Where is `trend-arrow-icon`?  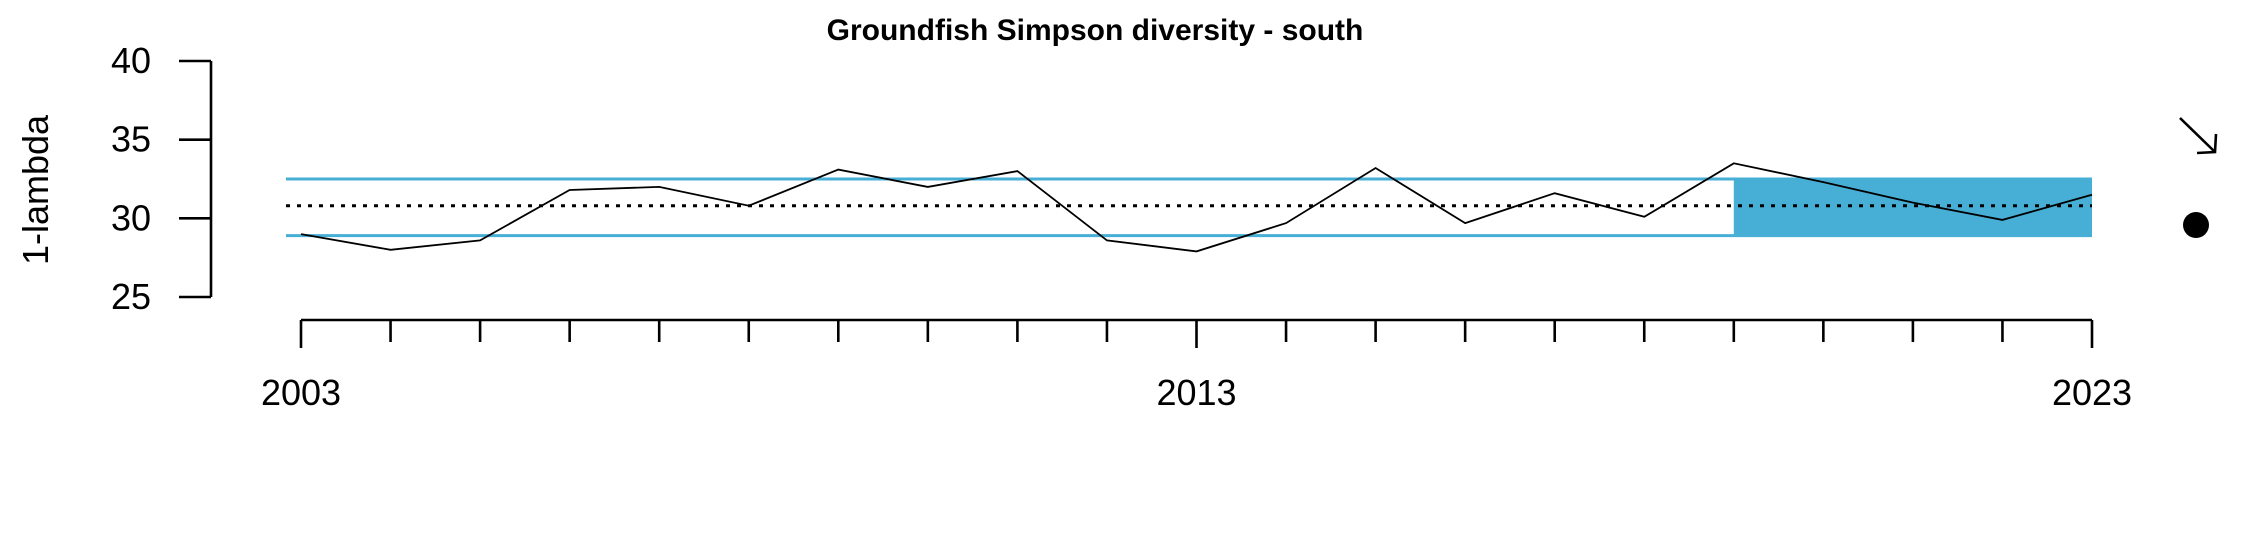
trend-arrow-icon is located at coordinates (2197, 135).